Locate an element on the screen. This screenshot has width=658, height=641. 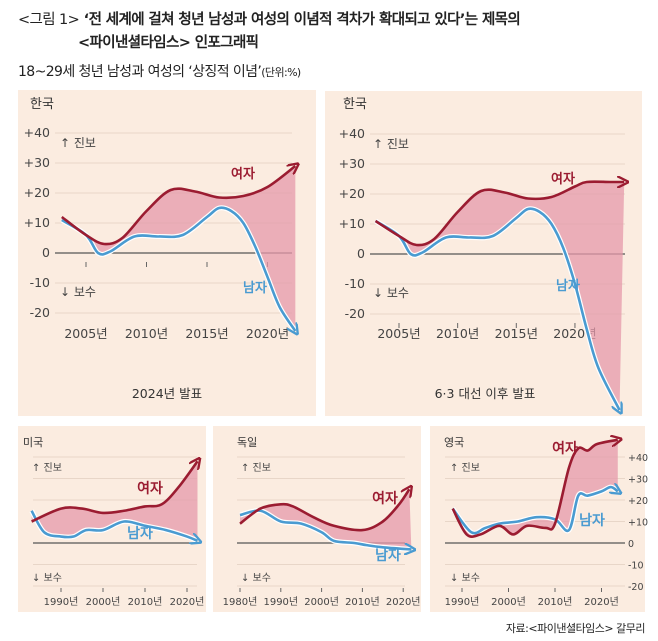
source-note: 자료:<파이낸셜타임스> 갈무리 is located at coordinates (575, 628).